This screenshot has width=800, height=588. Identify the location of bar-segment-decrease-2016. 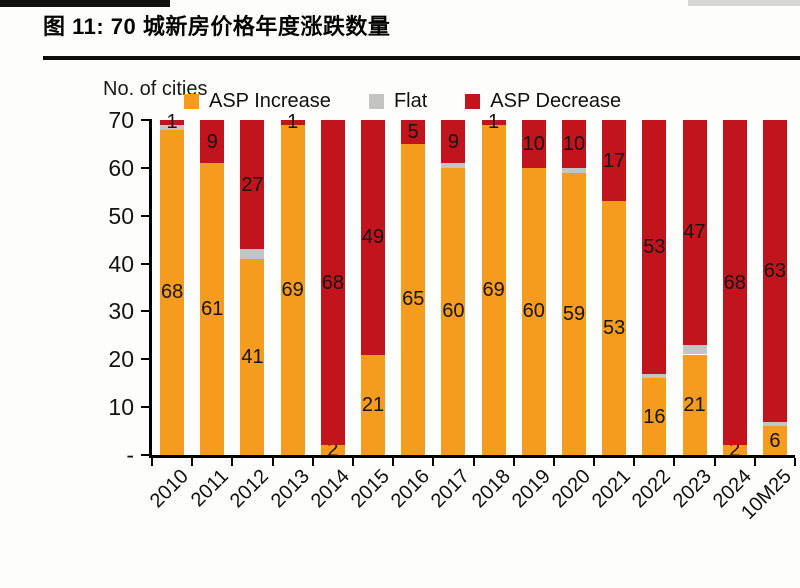
(413, 132).